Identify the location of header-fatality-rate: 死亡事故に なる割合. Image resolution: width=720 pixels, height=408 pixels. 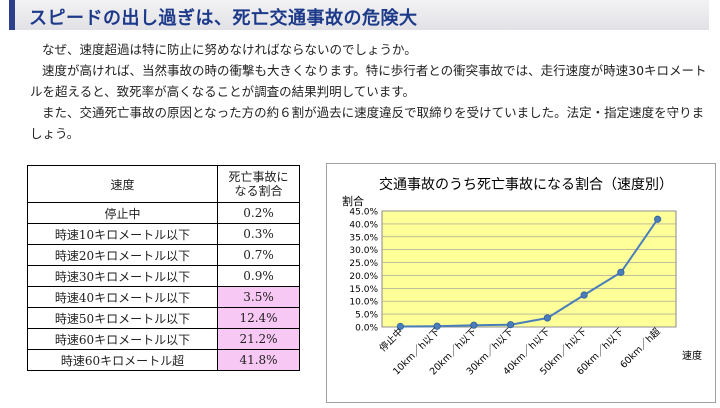
(258, 184).